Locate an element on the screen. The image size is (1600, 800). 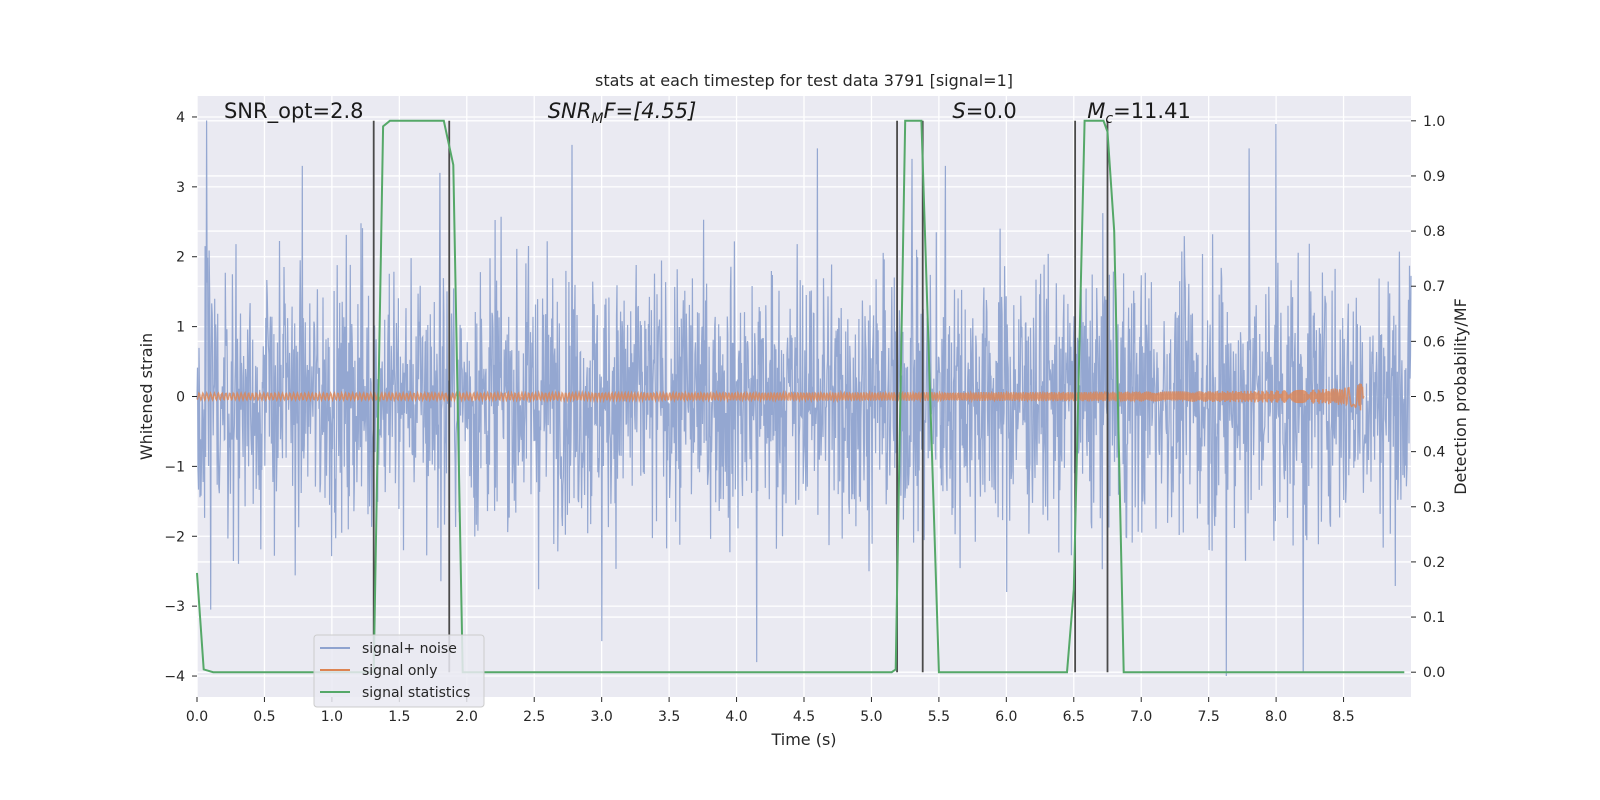
y-tick-label: −2 is located at coordinates (174, 537).